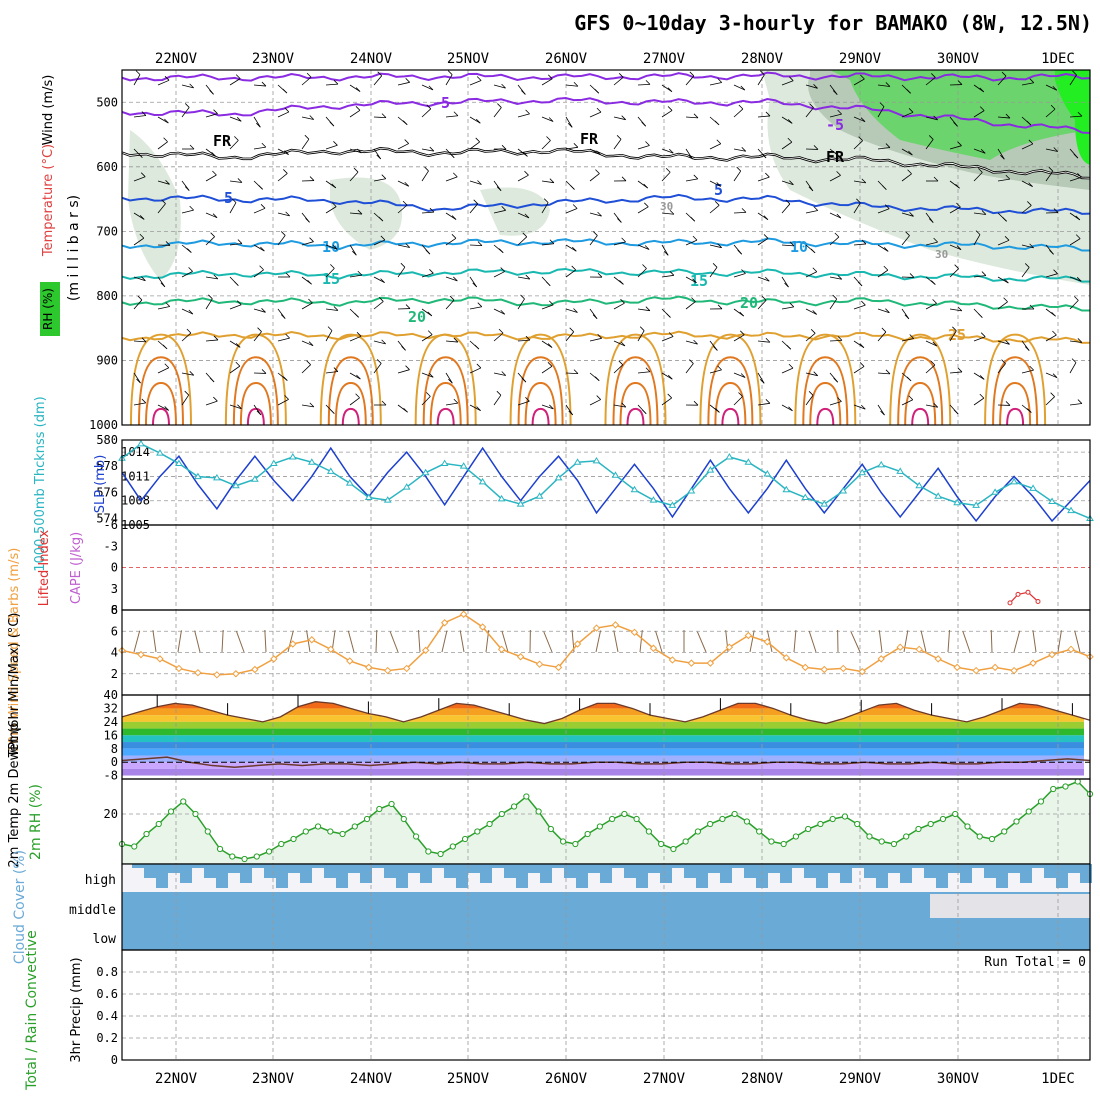 This screenshot has width=1100, height=1104. I want to click on tick-label: 24, so click(111, 722).